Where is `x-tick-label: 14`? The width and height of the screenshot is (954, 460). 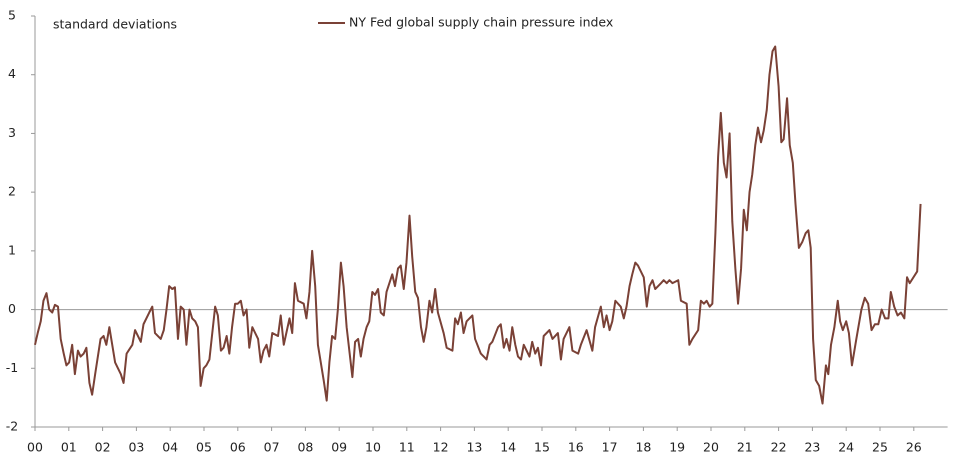 x-tick-label: 14 is located at coordinates (508, 447).